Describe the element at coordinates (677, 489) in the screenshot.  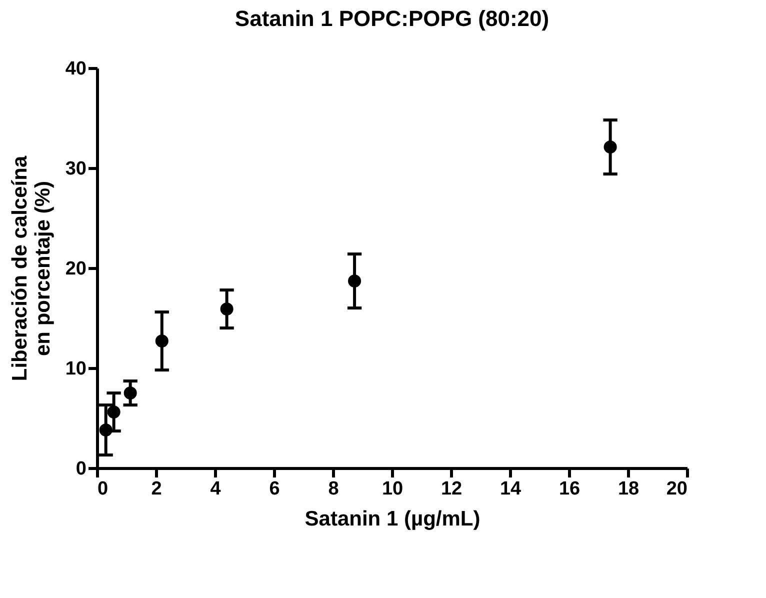
I see `x-tick-label: 20` at that location.